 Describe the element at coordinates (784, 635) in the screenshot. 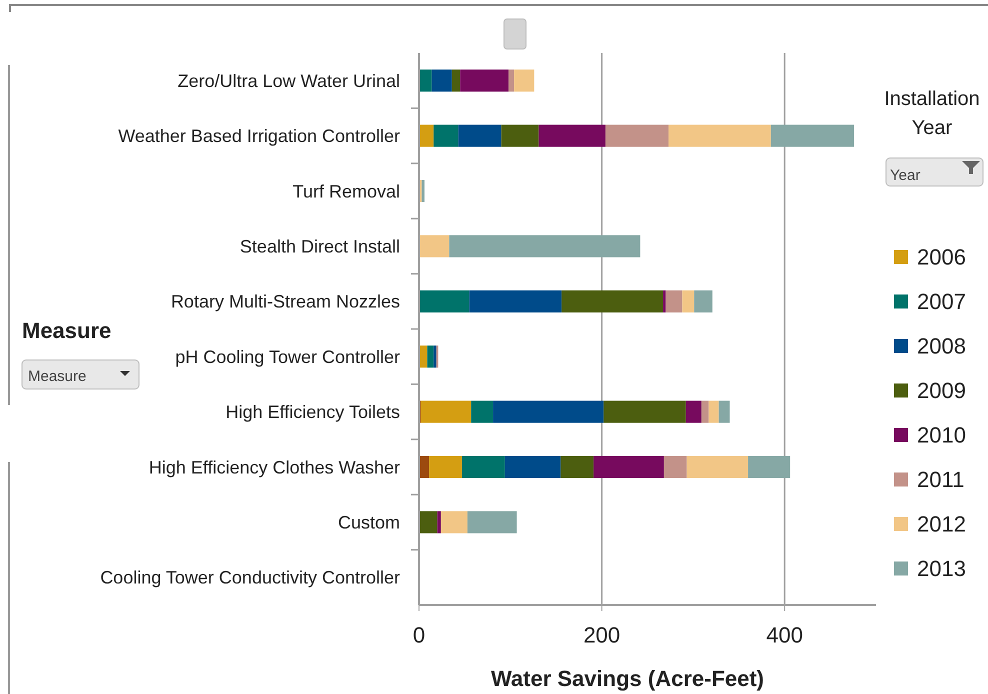

I see `x-tick-label: 400` at that location.